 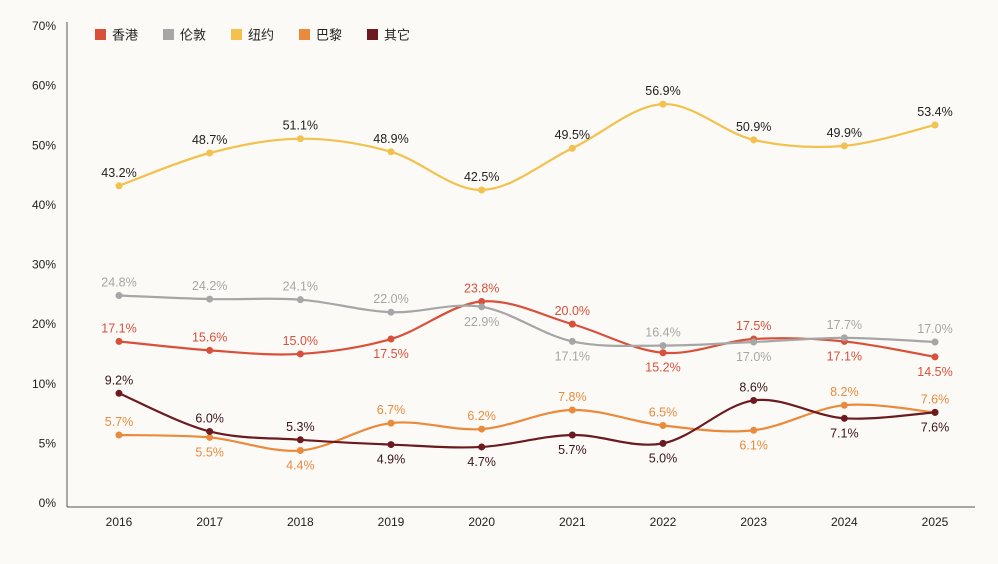 I want to click on data-label: 22.9%, so click(x=481, y=322).